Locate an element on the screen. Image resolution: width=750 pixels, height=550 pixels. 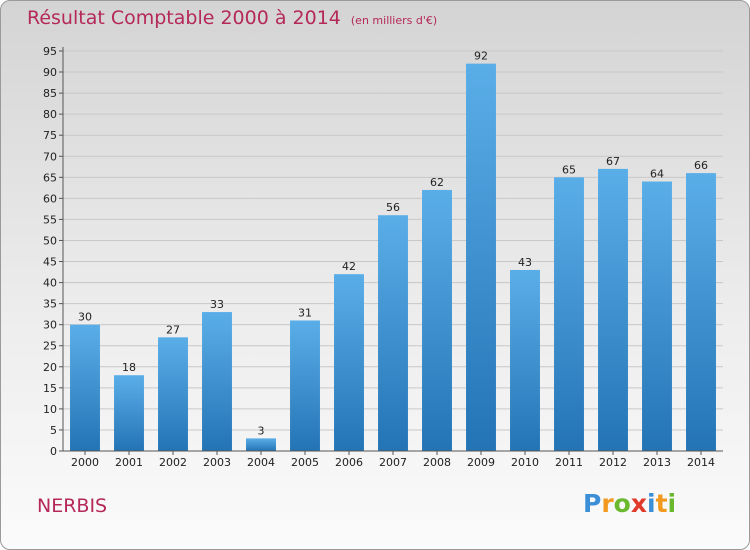
x-tick-label: 2002 is located at coordinates (173, 462).